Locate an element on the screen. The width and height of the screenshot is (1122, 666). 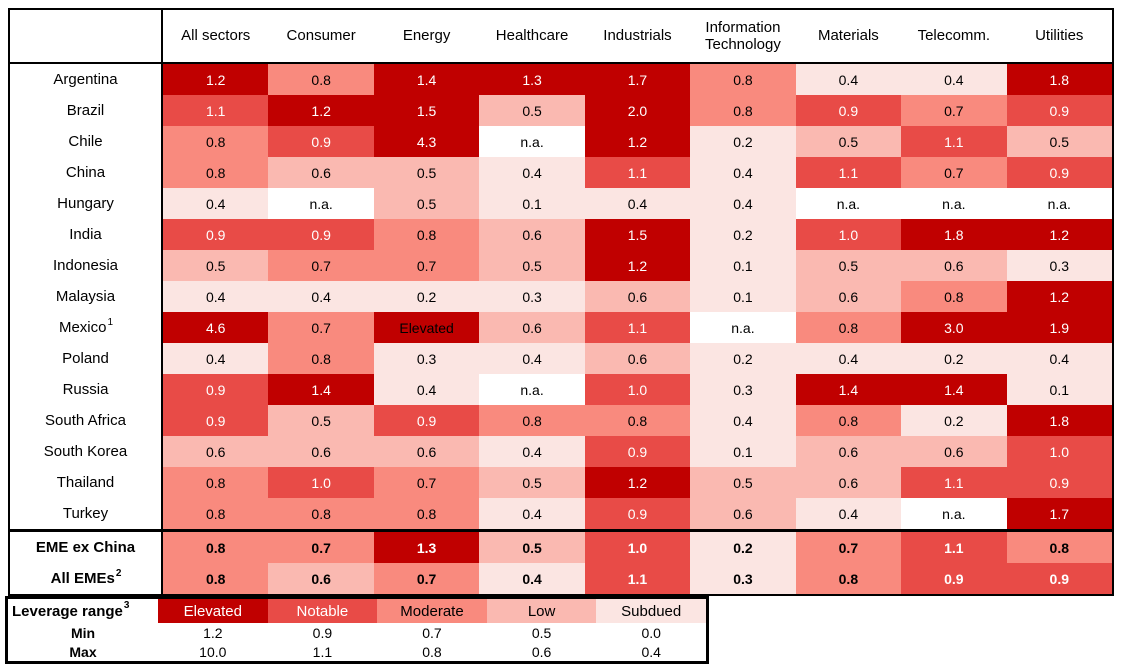
row-label-text: Mexico is located at coordinates (82, 327).